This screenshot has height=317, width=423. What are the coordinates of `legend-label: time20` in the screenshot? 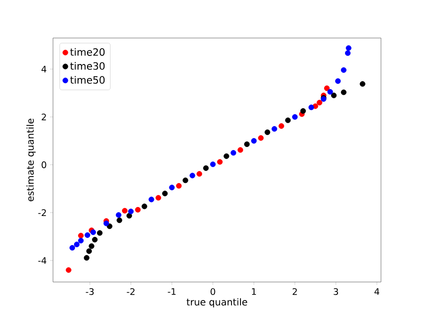 It's located at (87, 52).